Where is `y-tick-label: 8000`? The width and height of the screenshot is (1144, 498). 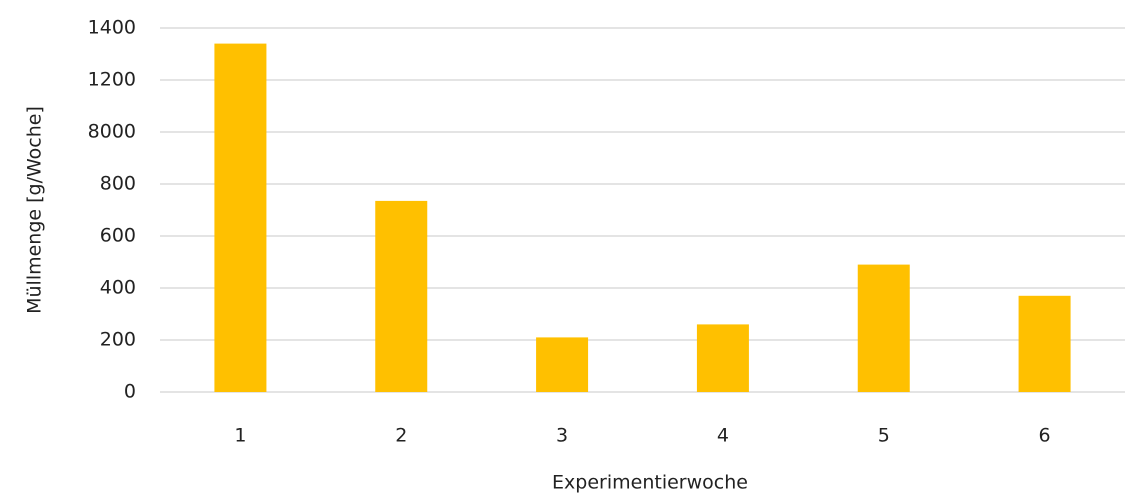 y-tick-label: 8000 is located at coordinates (112, 132).